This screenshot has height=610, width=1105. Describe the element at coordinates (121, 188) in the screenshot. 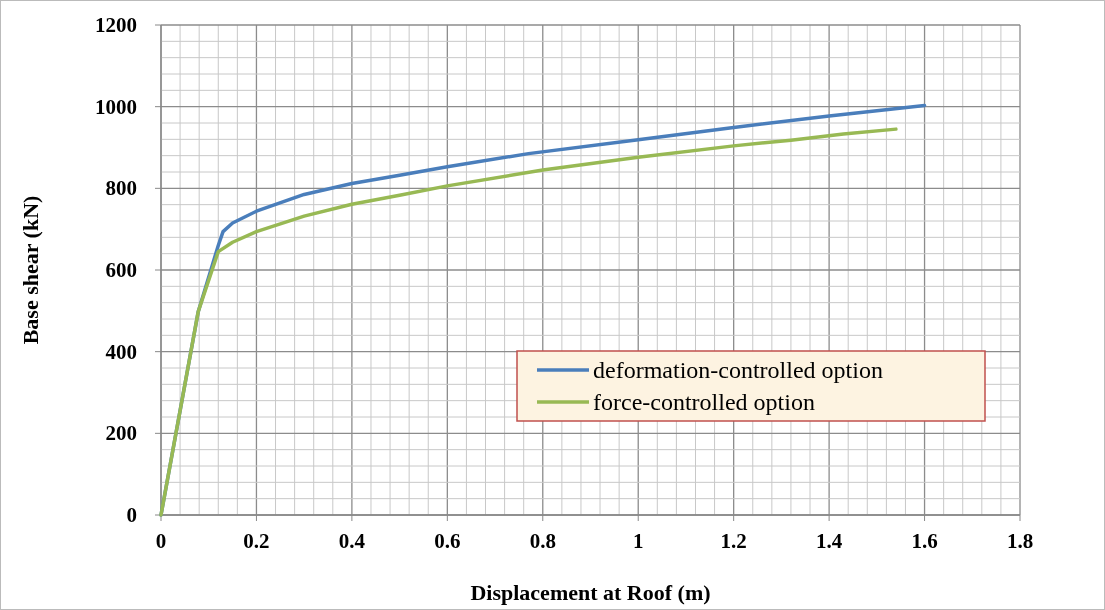

I see `y-tick-label: 800` at that location.